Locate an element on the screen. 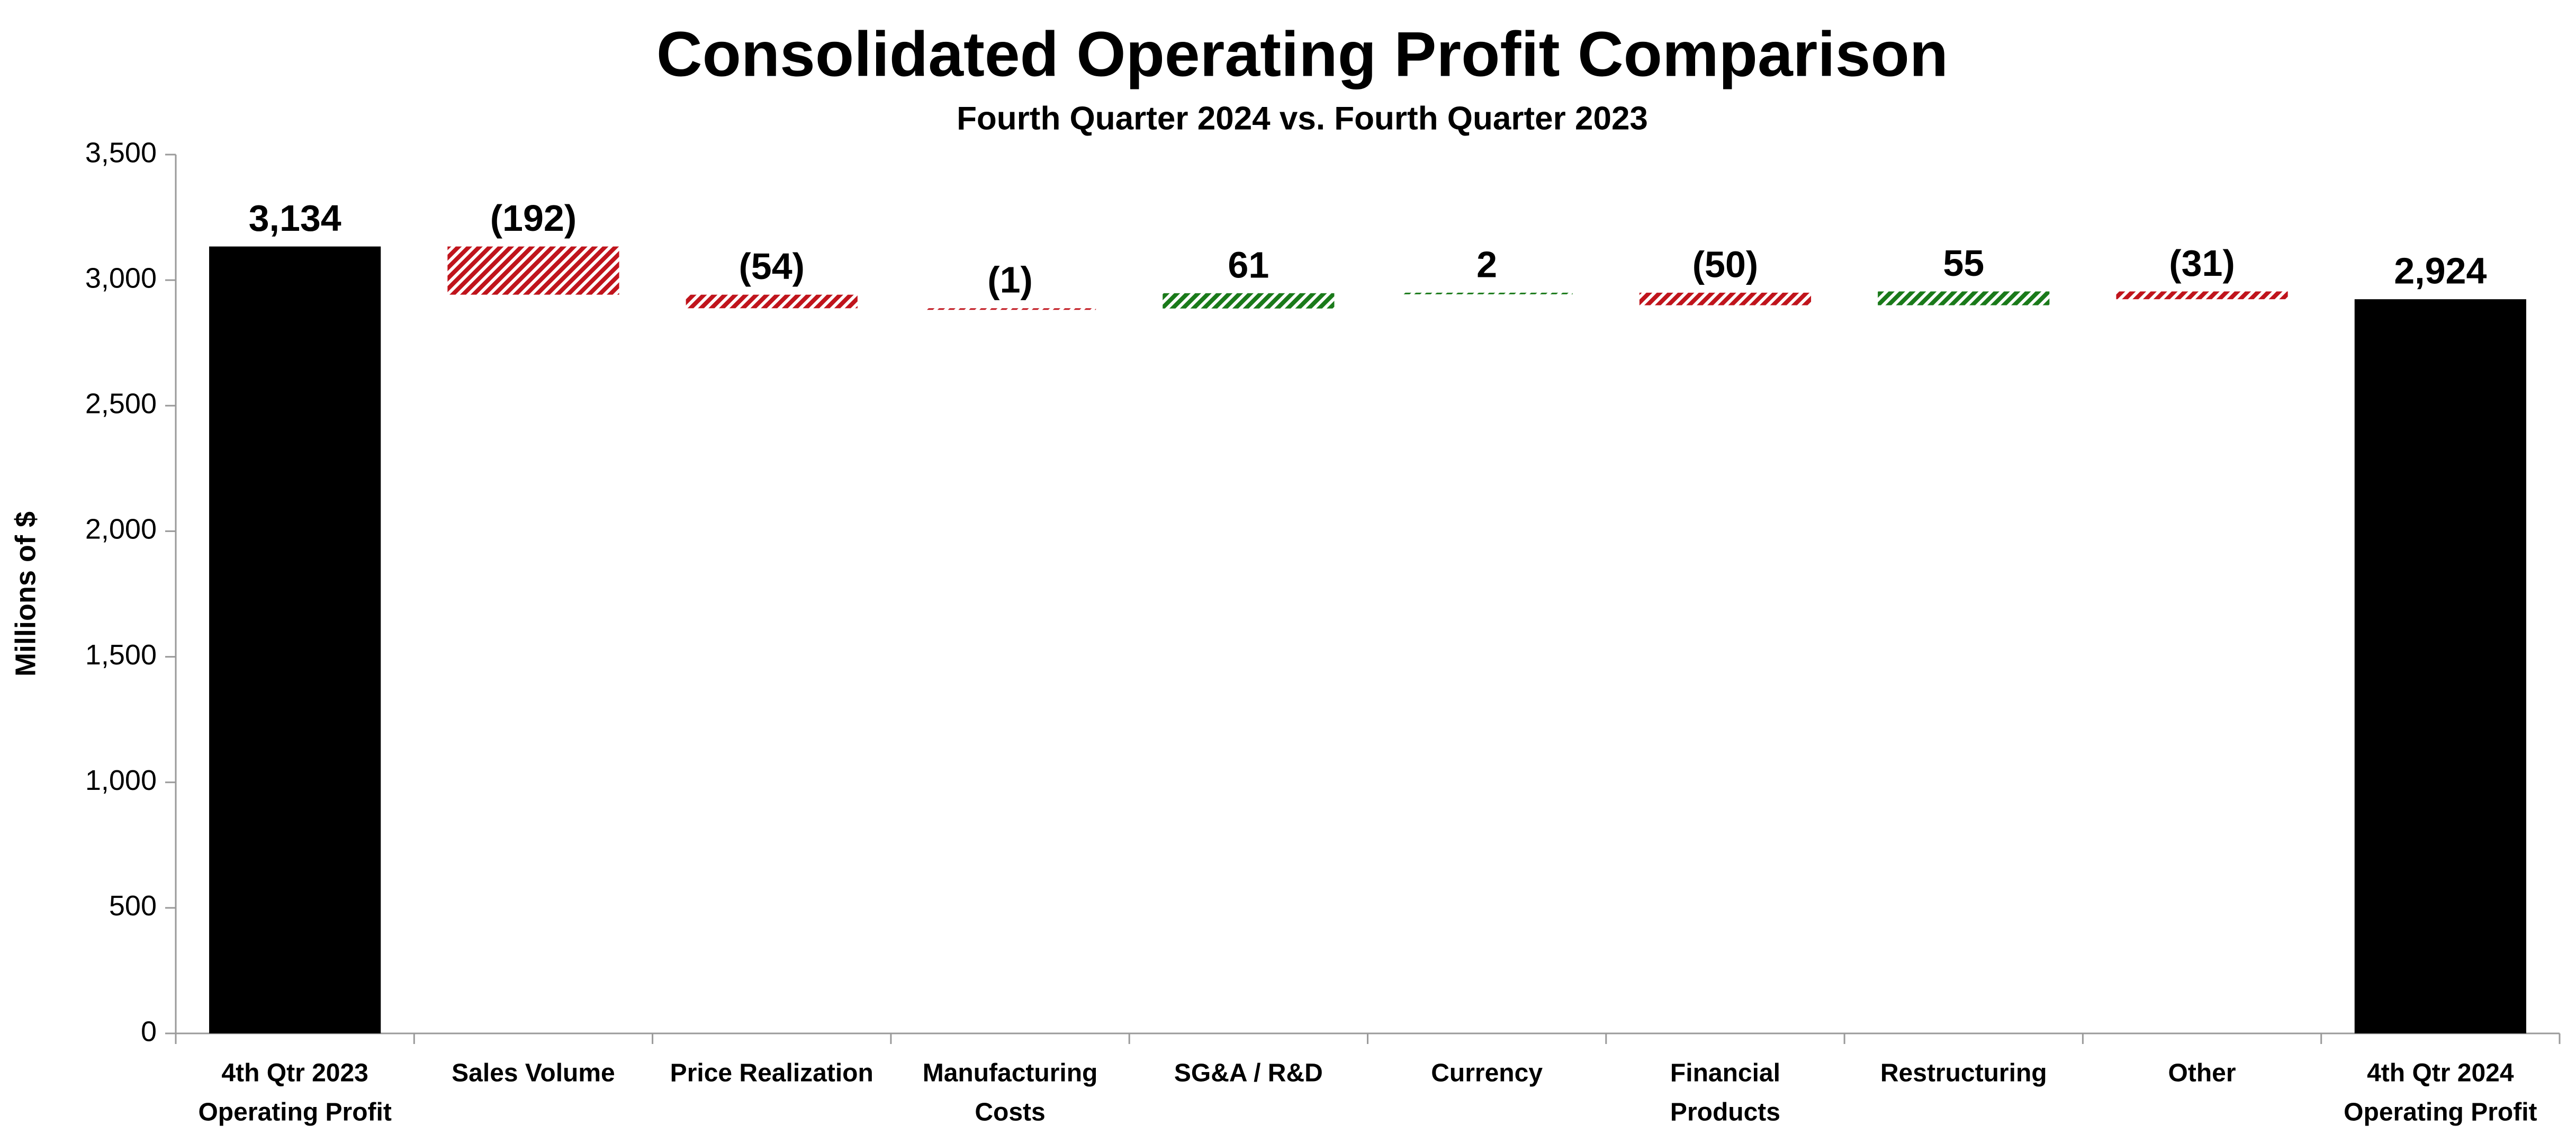 This screenshot has height=1143, width=2576. x-tick-label: Price Realization is located at coordinates (771, 1073).